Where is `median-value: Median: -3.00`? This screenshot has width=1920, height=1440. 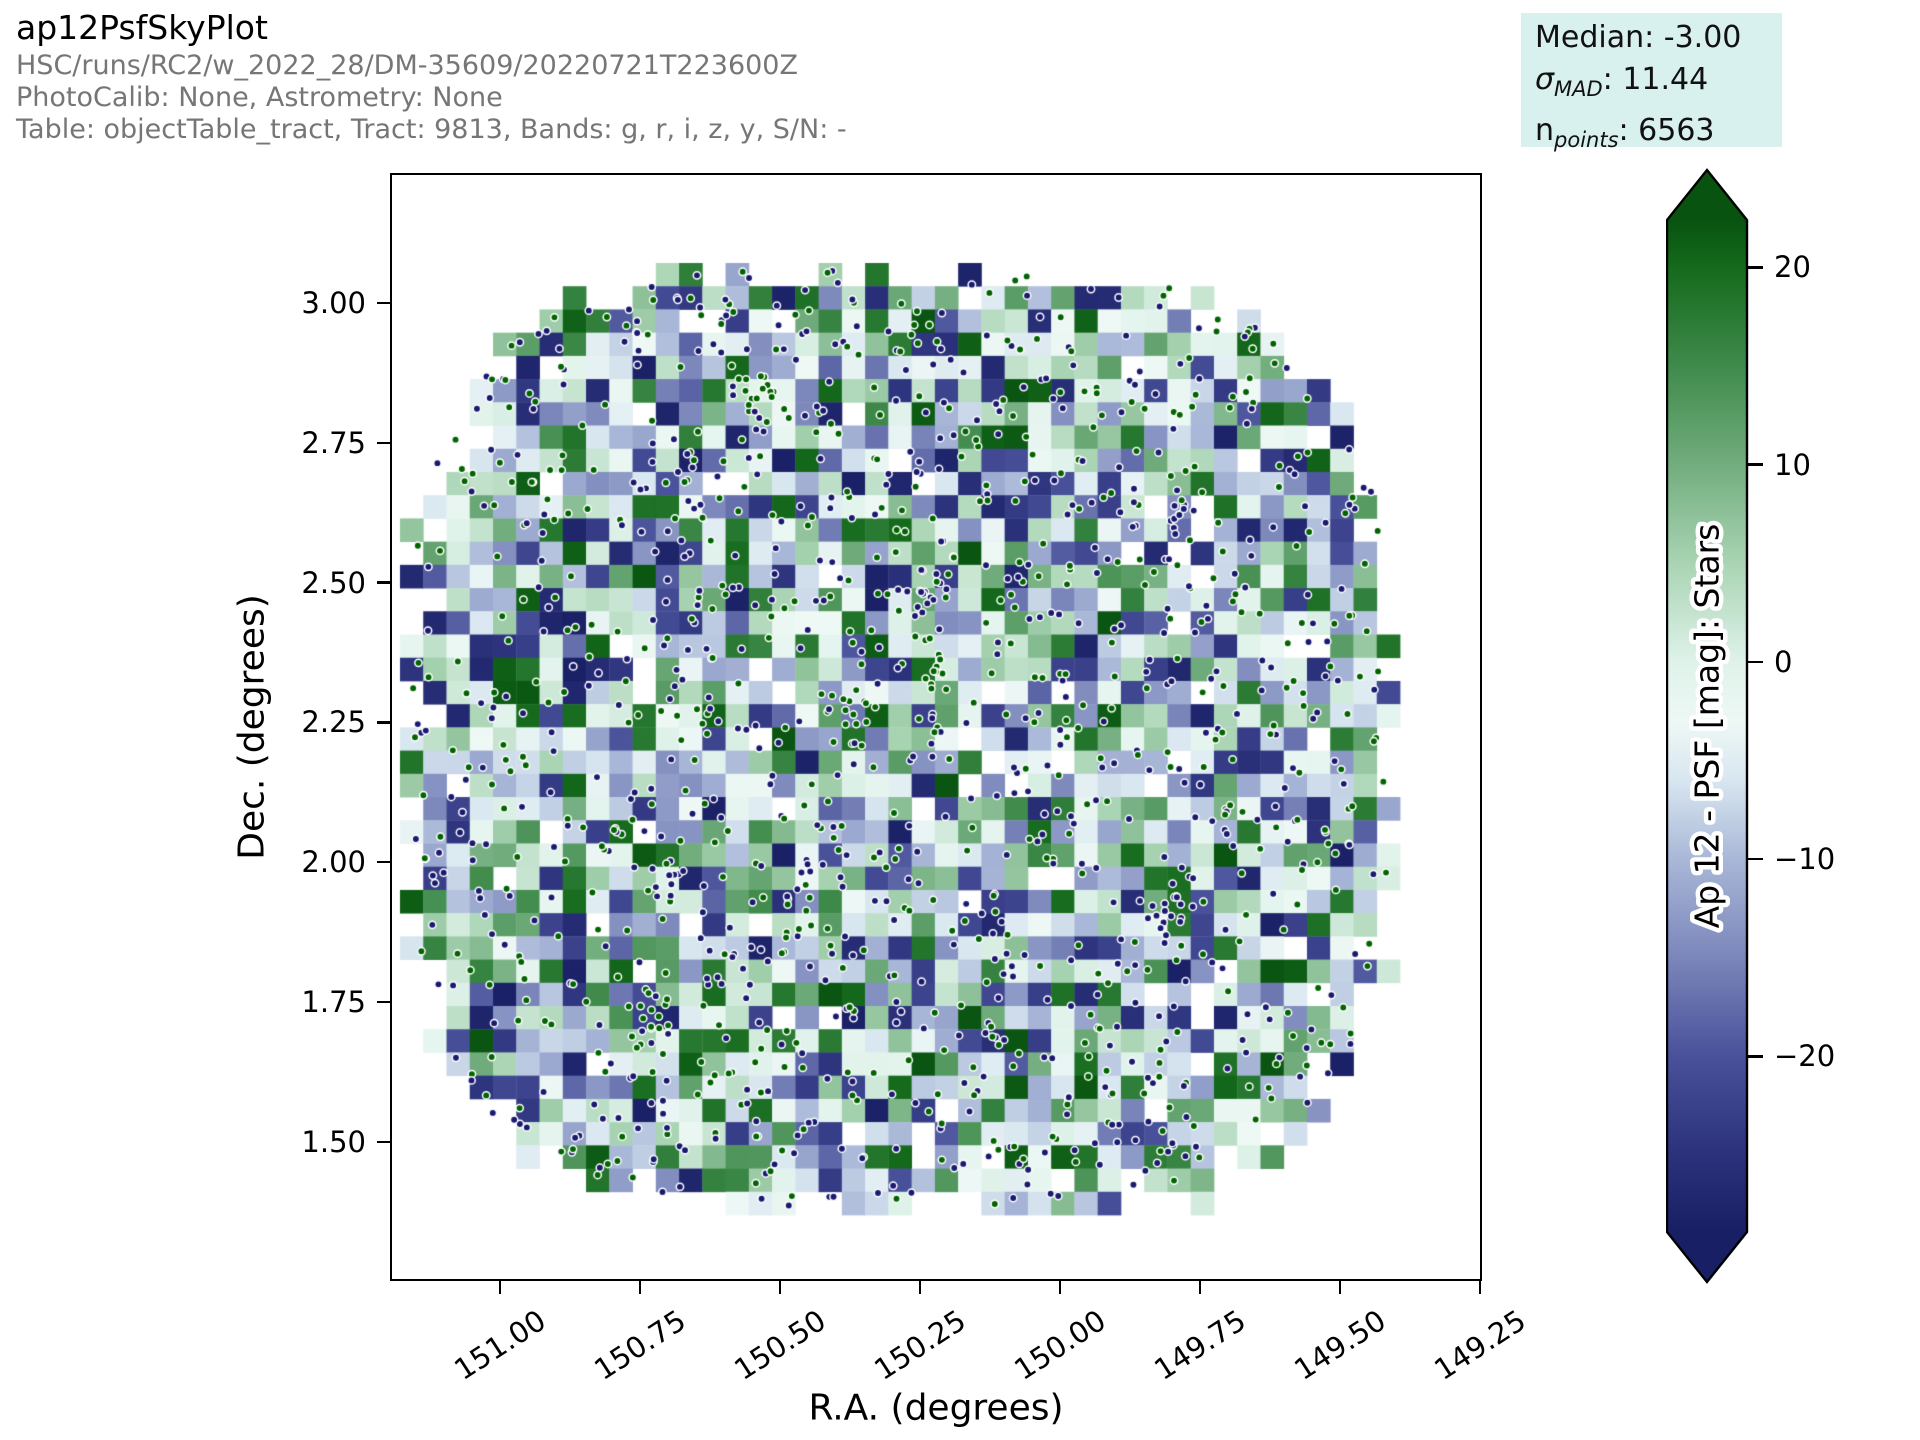 median-value: Median: -3.00 is located at coordinates (1638, 37).